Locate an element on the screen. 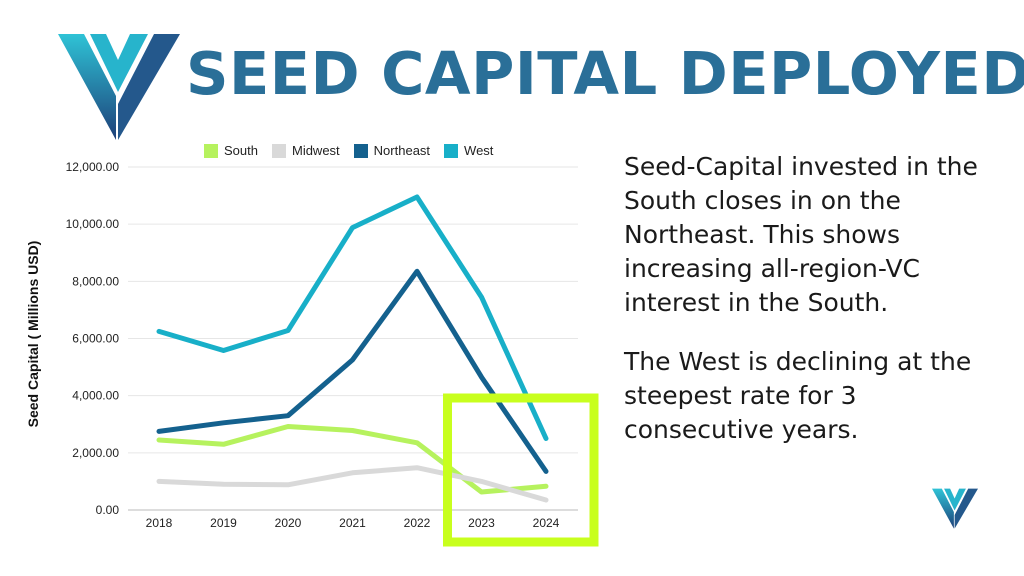 The image size is (1024, 576). legend-item-midwest: Midwest is located at coordinates (305, 150).